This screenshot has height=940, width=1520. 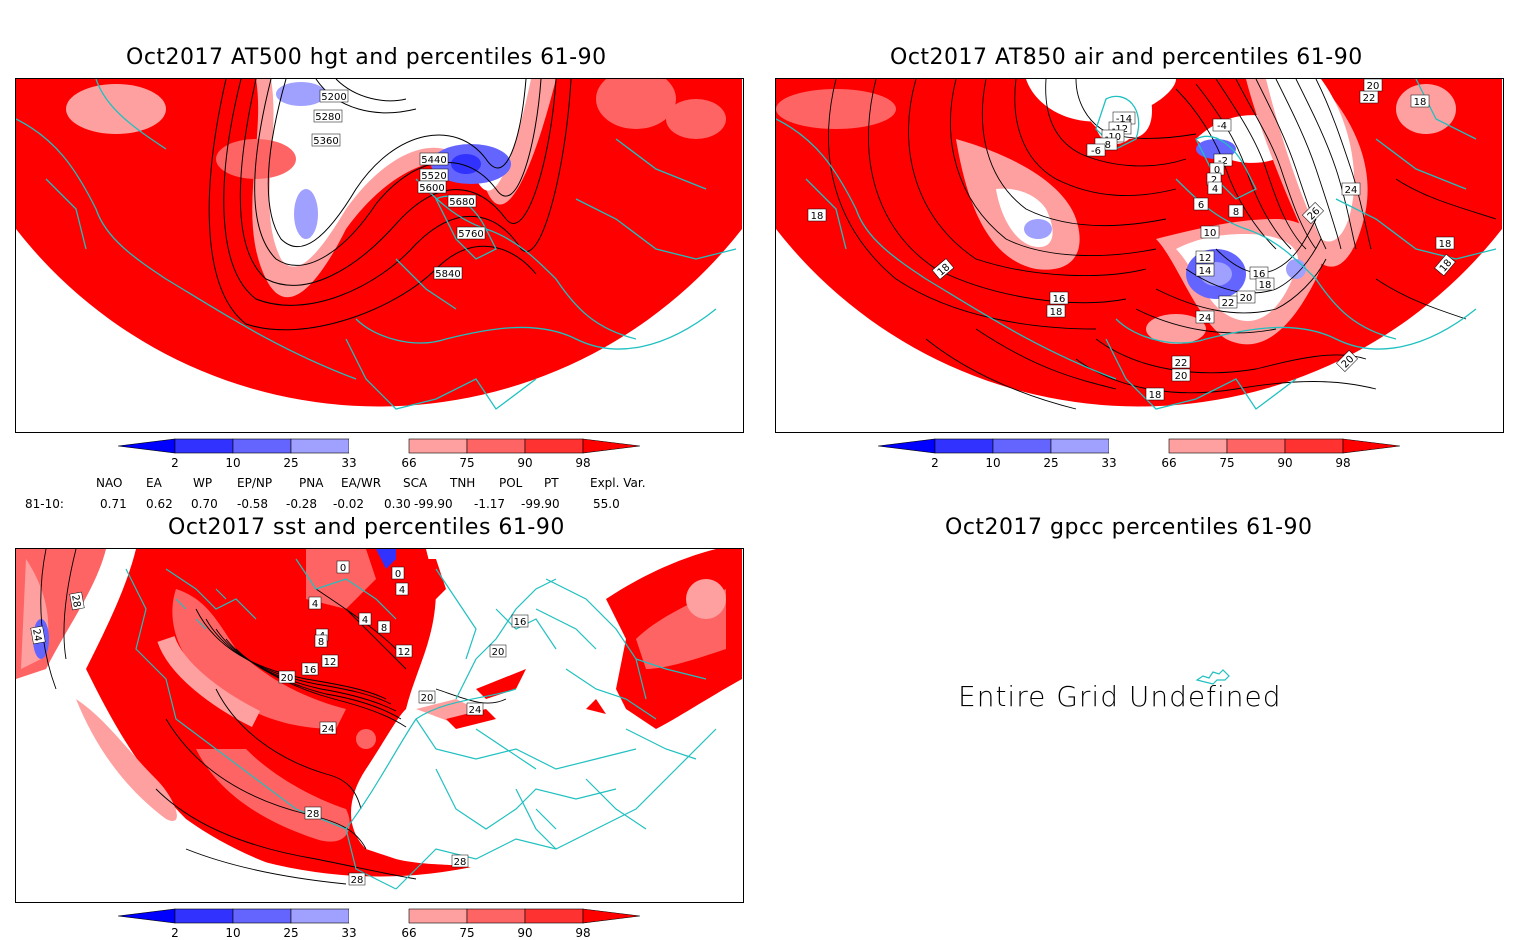 I want to click on panel-title-air: Oct2017 AT850 air and percentiles 61-90, so click(x=1126, y=57).